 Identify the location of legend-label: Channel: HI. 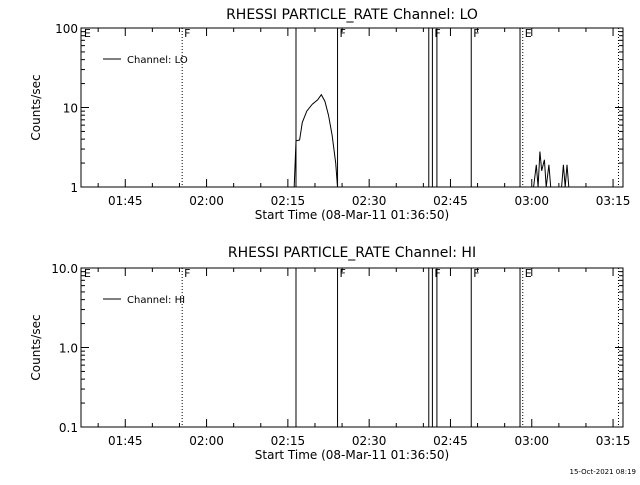
(156, 300).